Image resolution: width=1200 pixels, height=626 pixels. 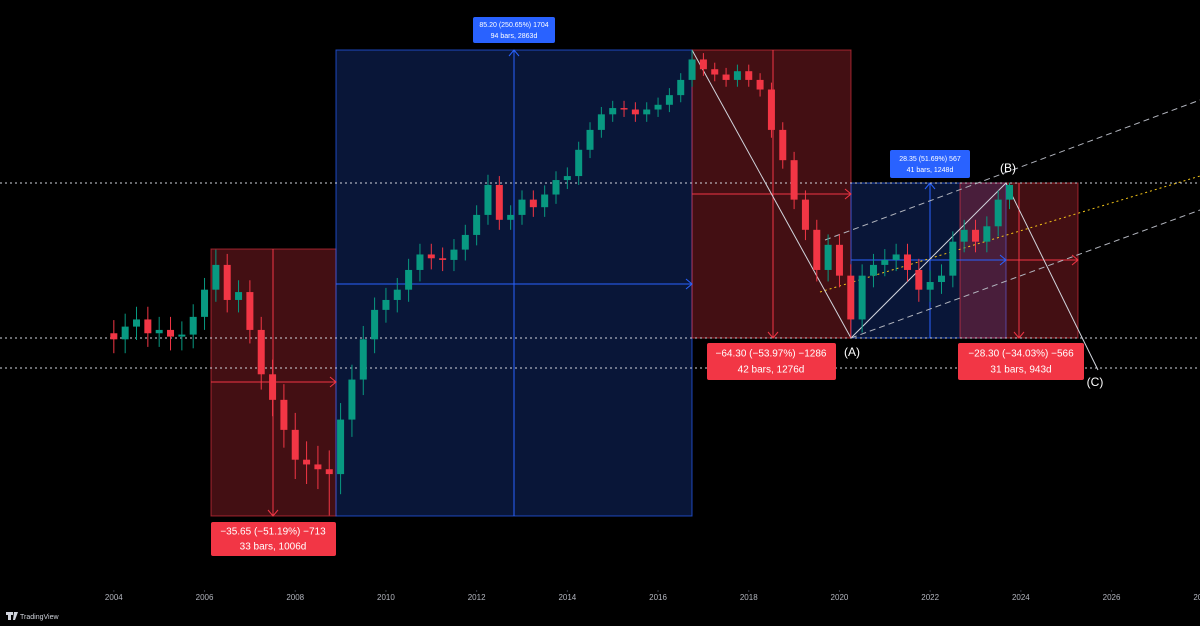 I want to click on wave-label: (B), so click(x=1008, y=168).